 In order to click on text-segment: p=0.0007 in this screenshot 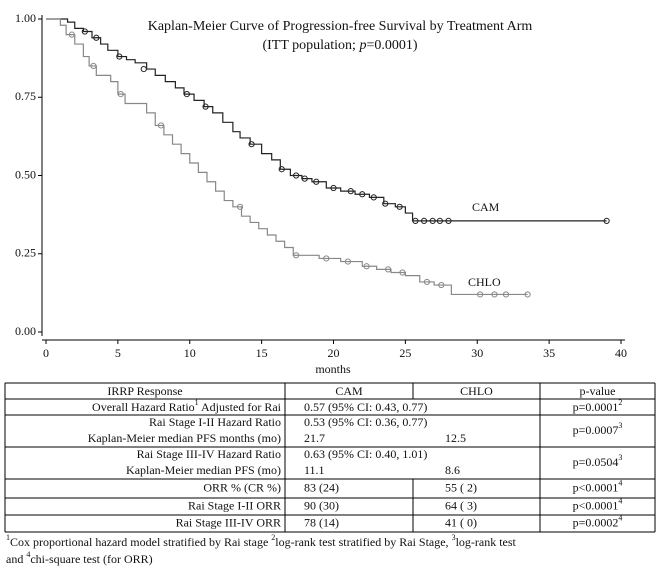, I will do `click(596, 430)`.